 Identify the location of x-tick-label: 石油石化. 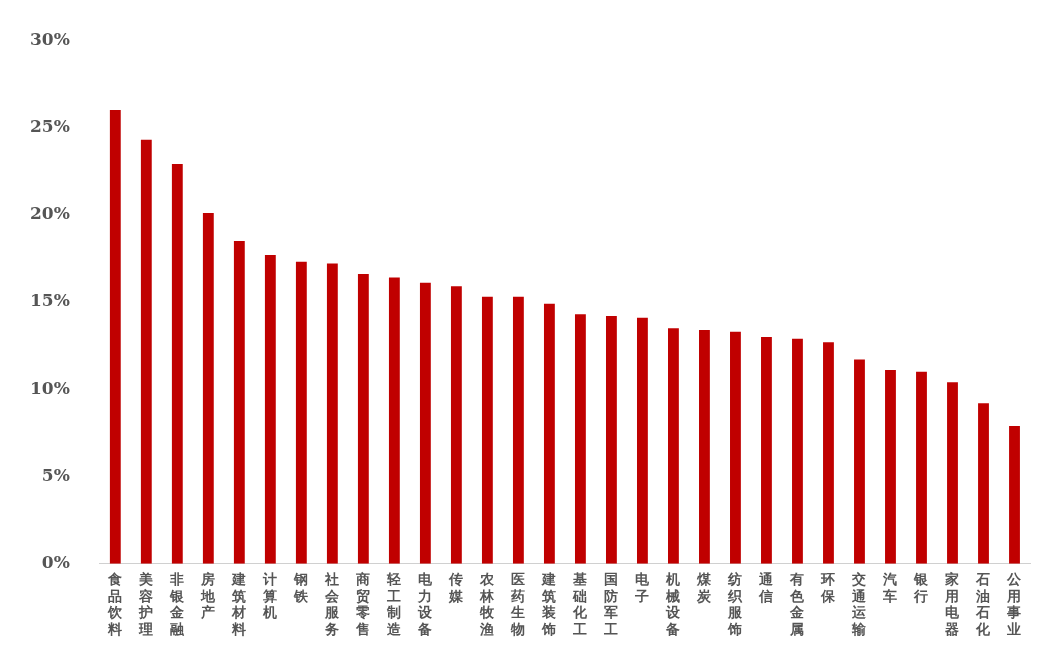
(983, 604).